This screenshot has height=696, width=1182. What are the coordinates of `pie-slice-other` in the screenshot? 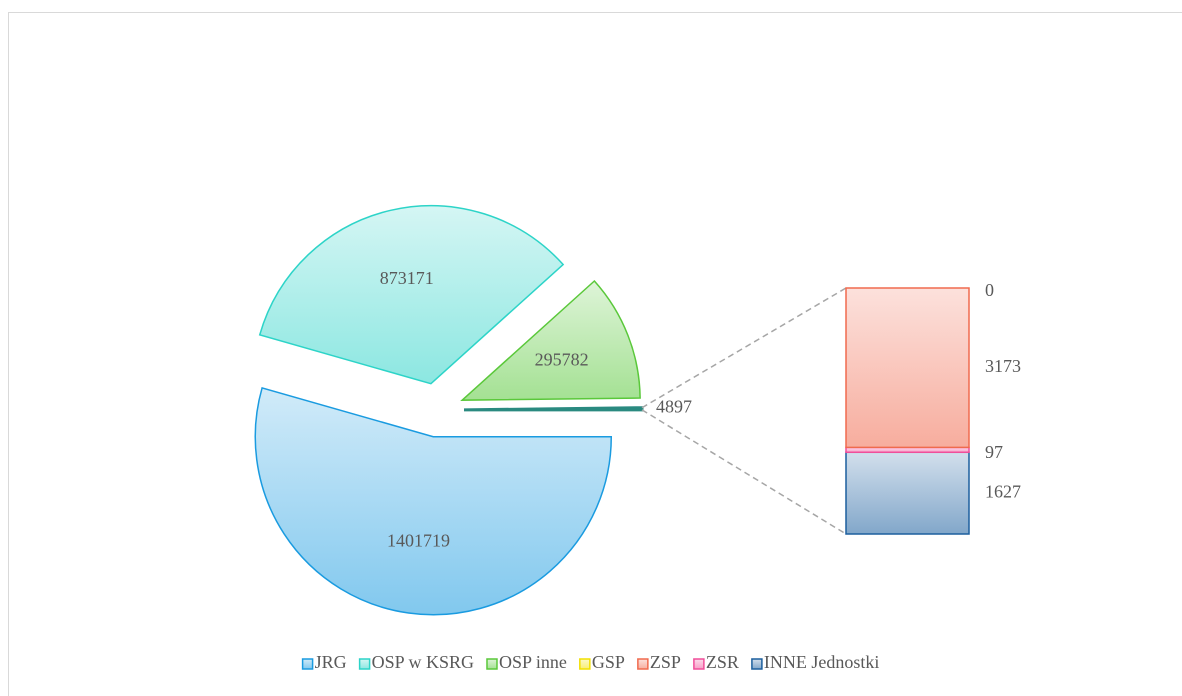 It's located at (553, 409).